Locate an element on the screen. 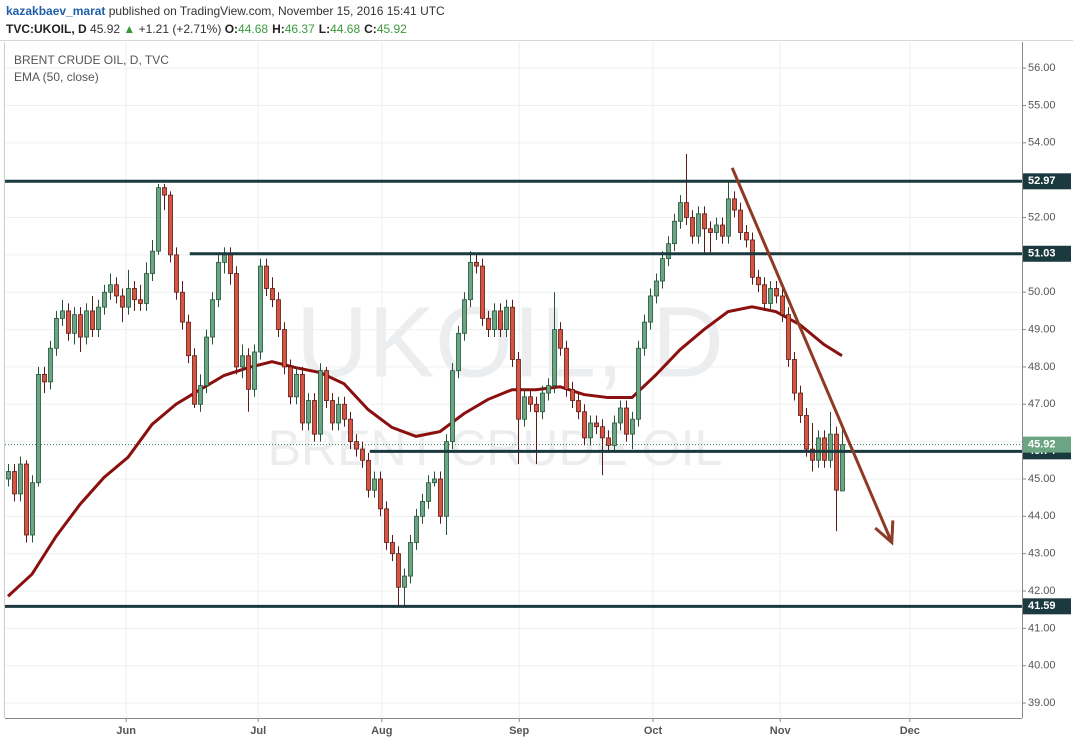 This screenshot has width=1073, height=746. ohlc-label: L: is located at coordinates (324, 29).